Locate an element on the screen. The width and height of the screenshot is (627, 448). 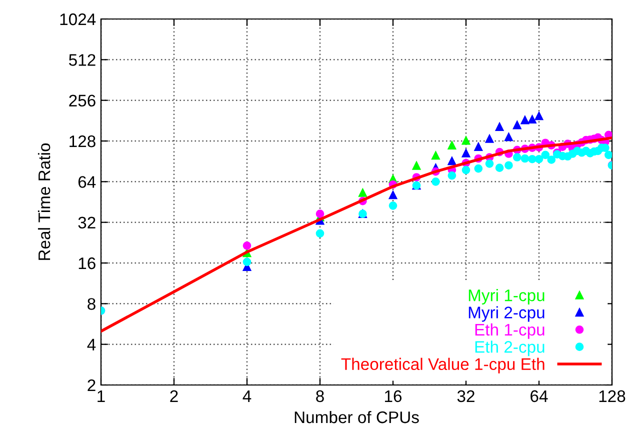
x-tick-label: 32 is located at coordinates (465, 396).